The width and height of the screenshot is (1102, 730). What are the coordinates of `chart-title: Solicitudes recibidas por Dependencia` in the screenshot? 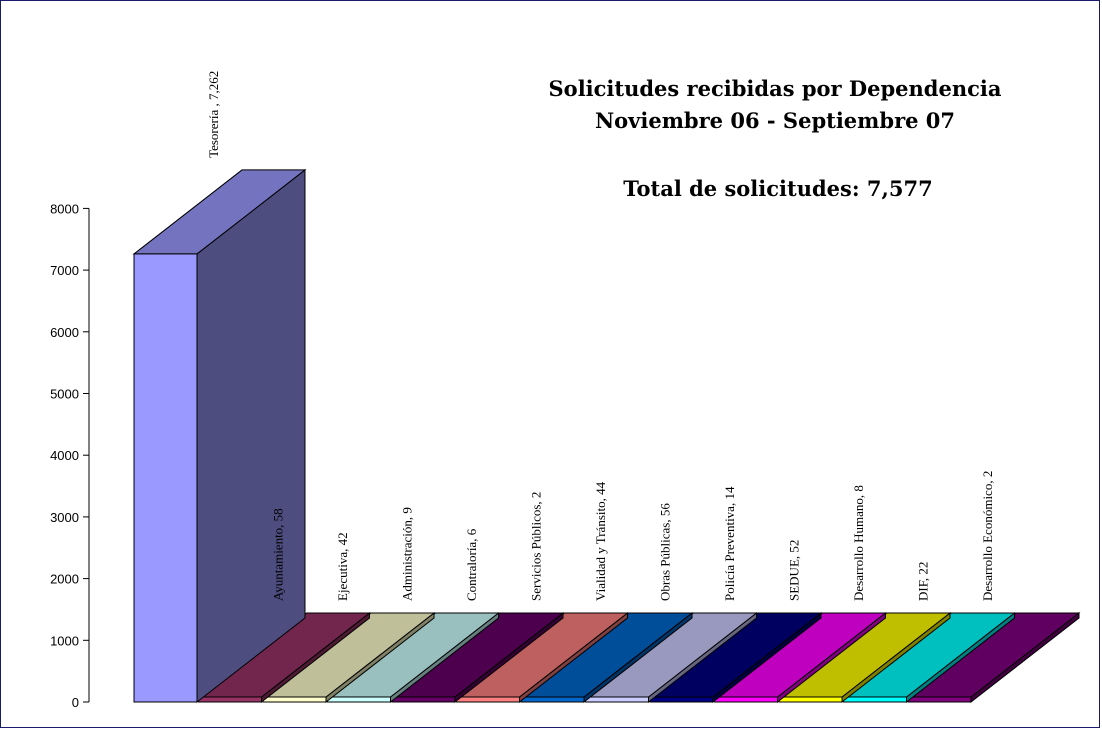 It's located at (775, 88).